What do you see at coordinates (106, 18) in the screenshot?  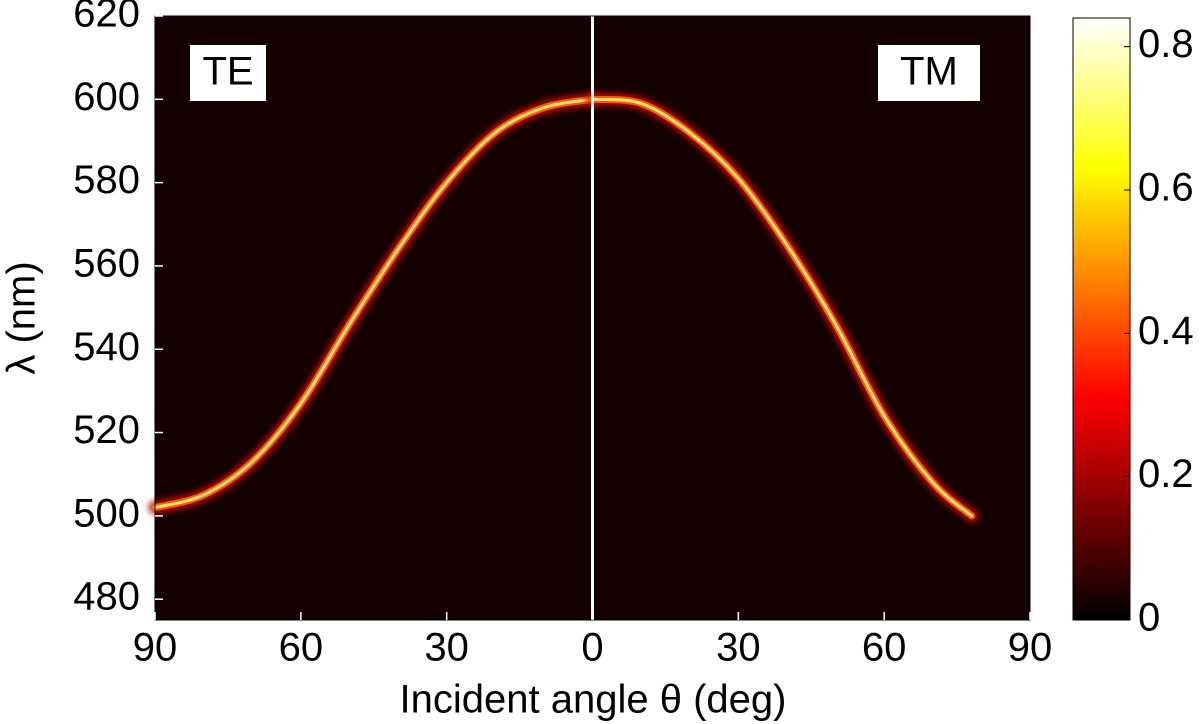 I see `y-tick-label: 620` at bounding box center [106, 18].